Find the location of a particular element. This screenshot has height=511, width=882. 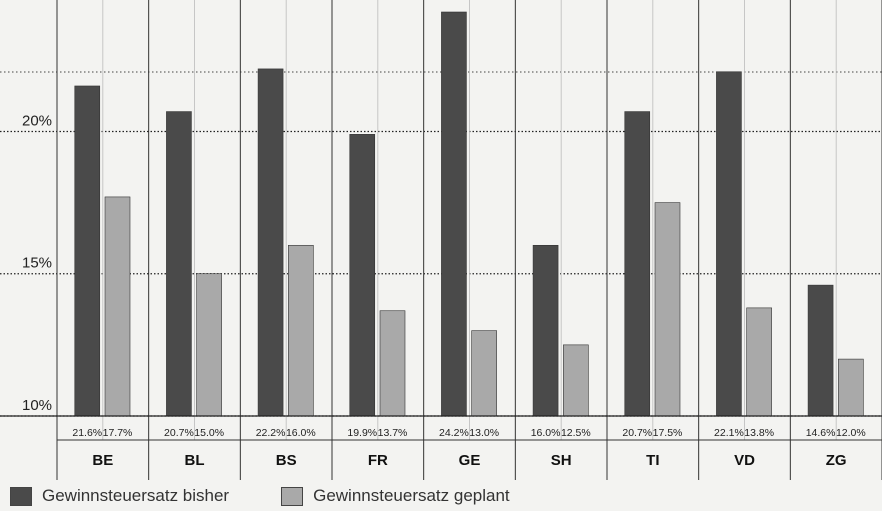

value-label-fr-bisher: 19.9% is located at coordinates (362, 433).